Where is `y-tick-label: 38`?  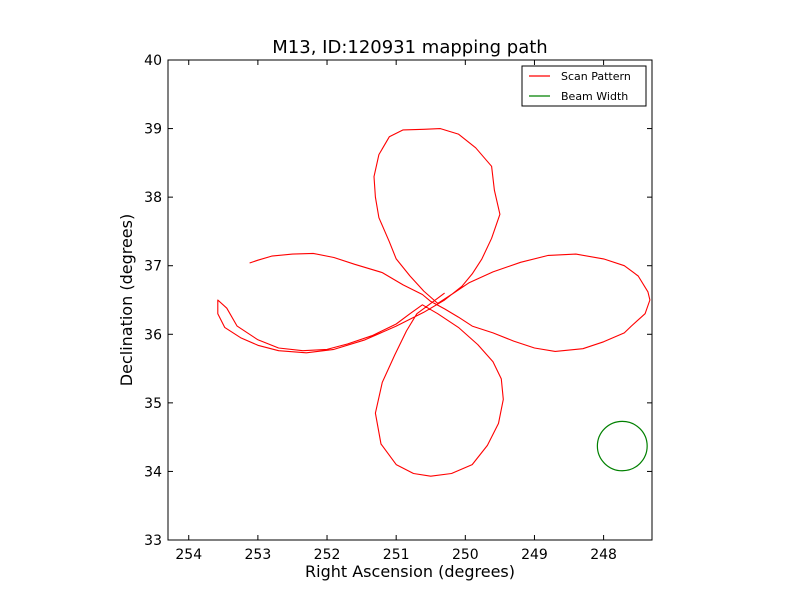
y-tick-label: 38 is located at coordinates (153, 198).